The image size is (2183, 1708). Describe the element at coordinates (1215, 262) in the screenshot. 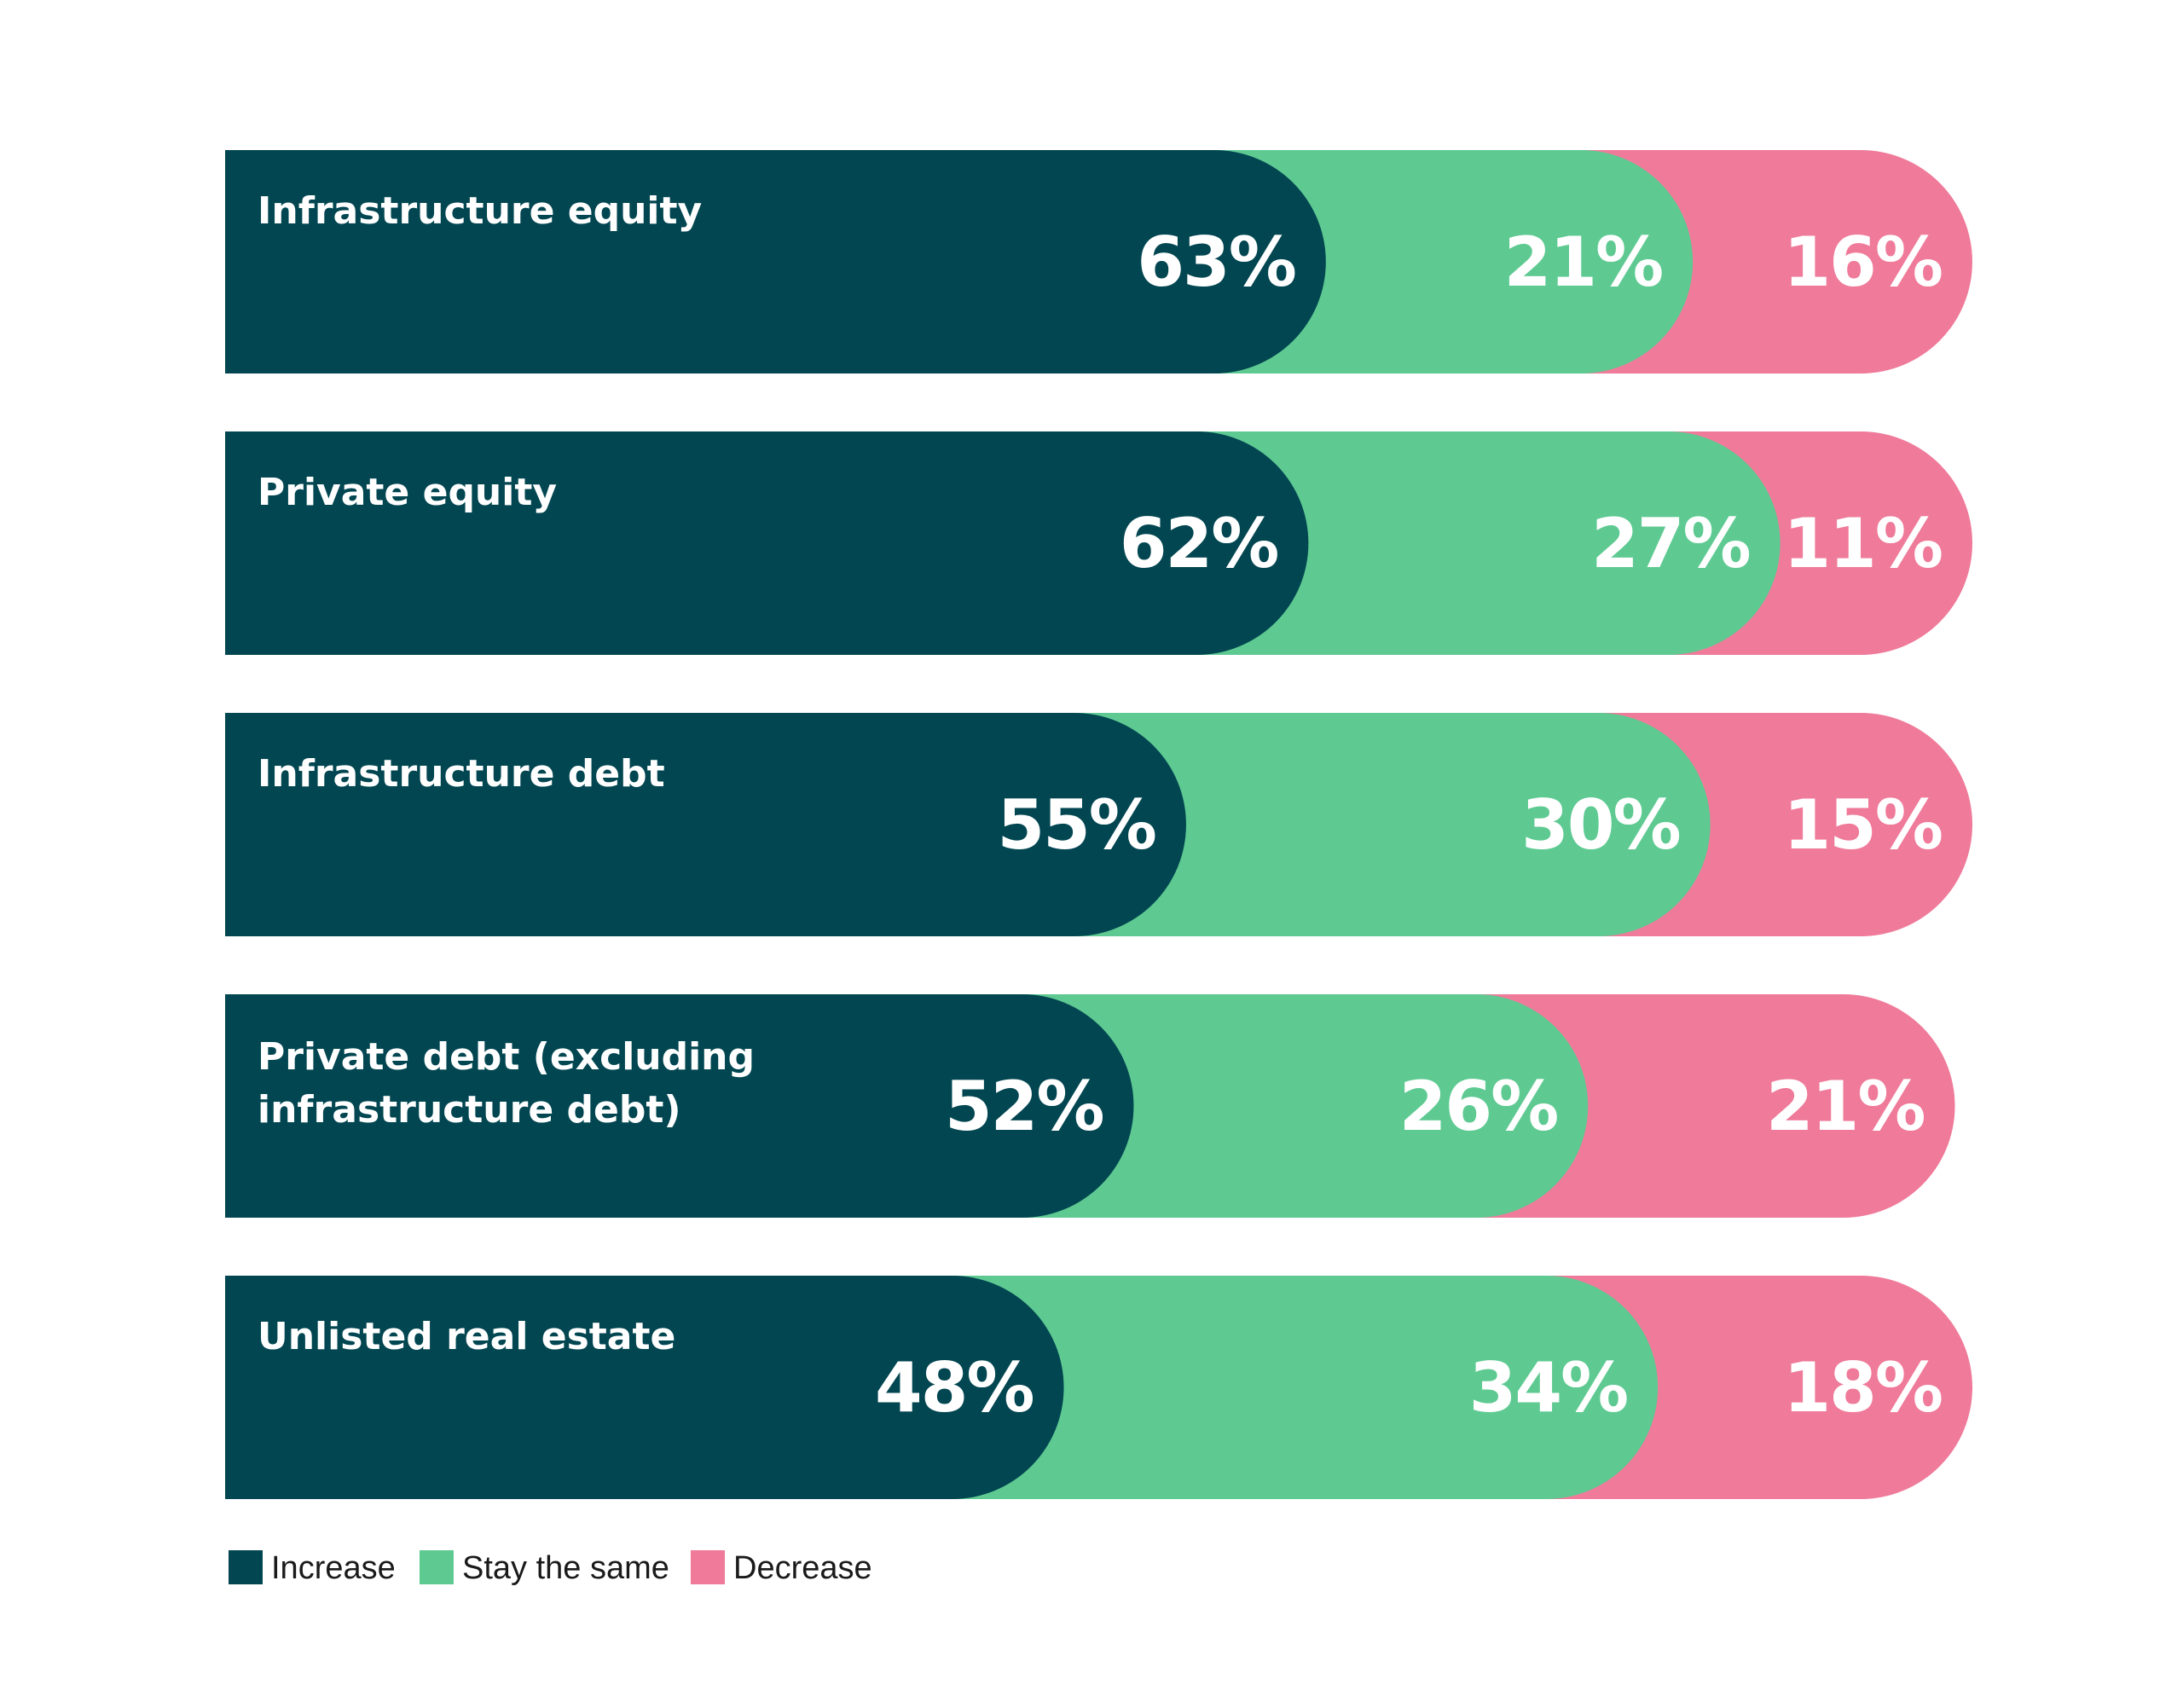

I see `value-label: 63%` at that location.